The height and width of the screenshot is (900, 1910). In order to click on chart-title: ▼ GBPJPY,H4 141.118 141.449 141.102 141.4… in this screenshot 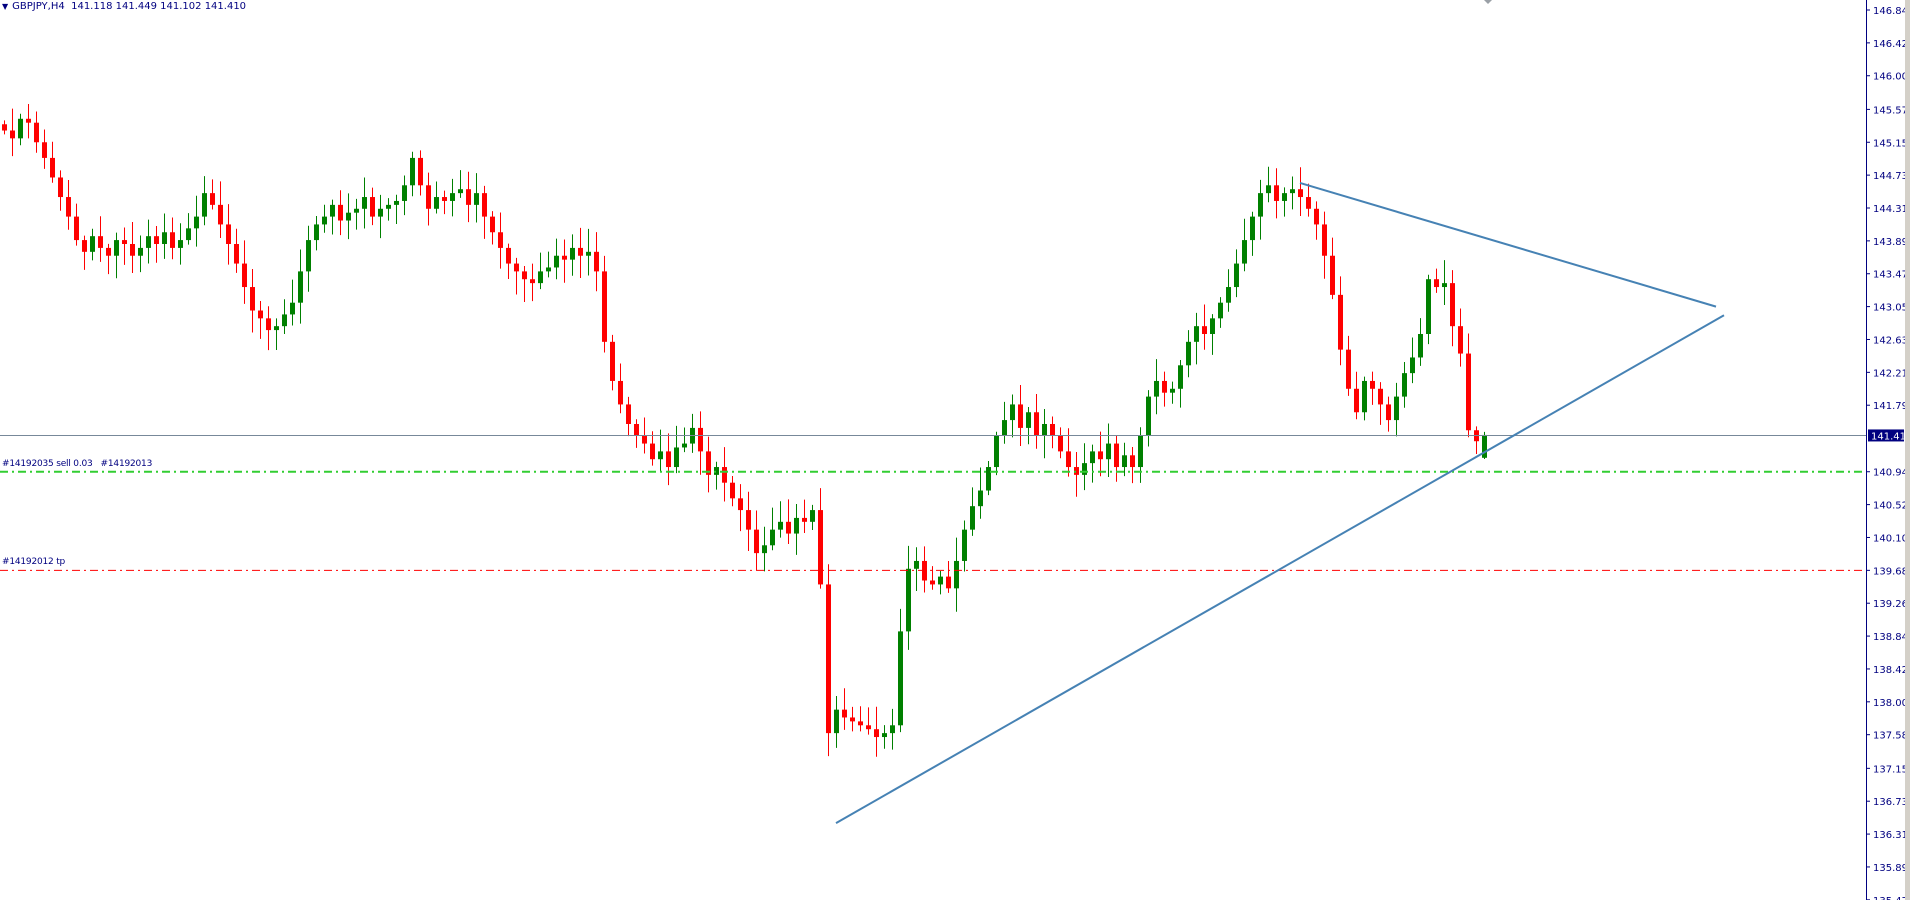, I will do `click(124, 6)`.